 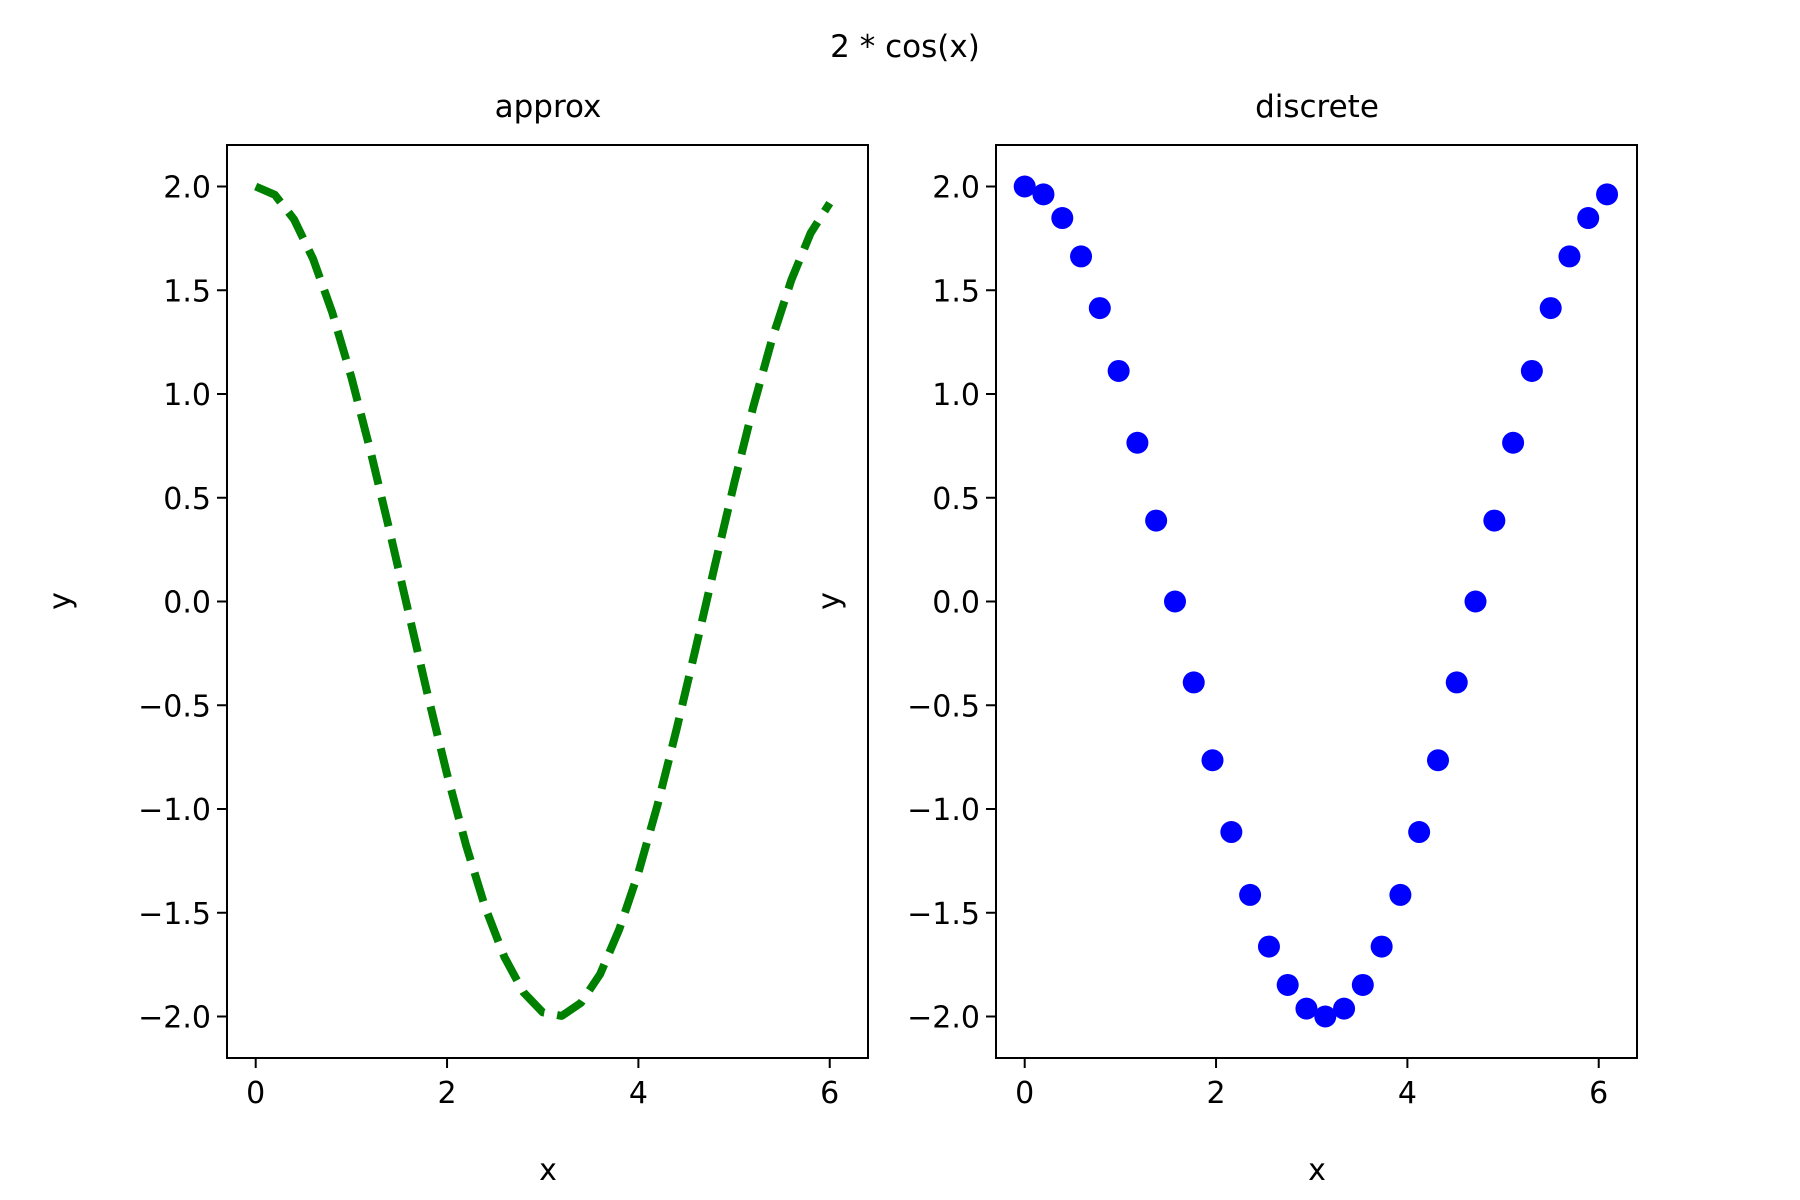 What do you see at coordinates (1311, 1084) in the screenshot?
I see `x-ticks-discrete: 0 2 4 6` at bounding box center [1311, 1084].